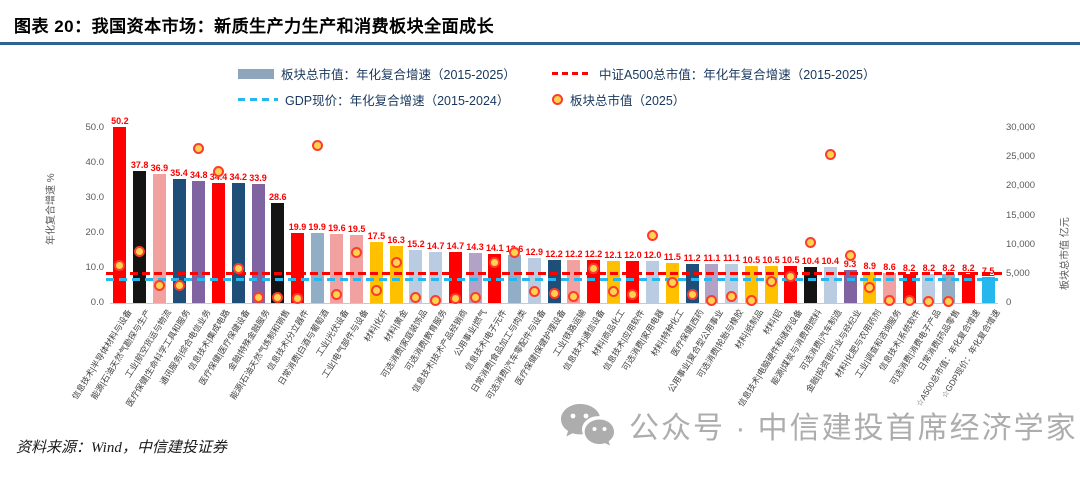 This screenshot has width=1080, height=477. What do you see at coordinates (771, 260) in the screenshot?
I see `bar-value-label: 10.5` at bounding box center [771, 260].